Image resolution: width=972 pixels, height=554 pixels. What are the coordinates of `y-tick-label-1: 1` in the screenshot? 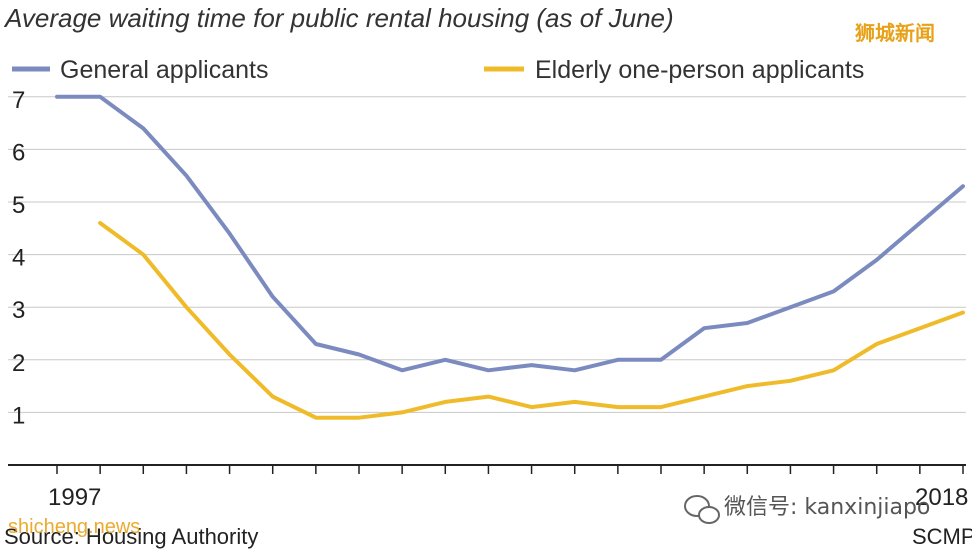 It's located at (18, 415).